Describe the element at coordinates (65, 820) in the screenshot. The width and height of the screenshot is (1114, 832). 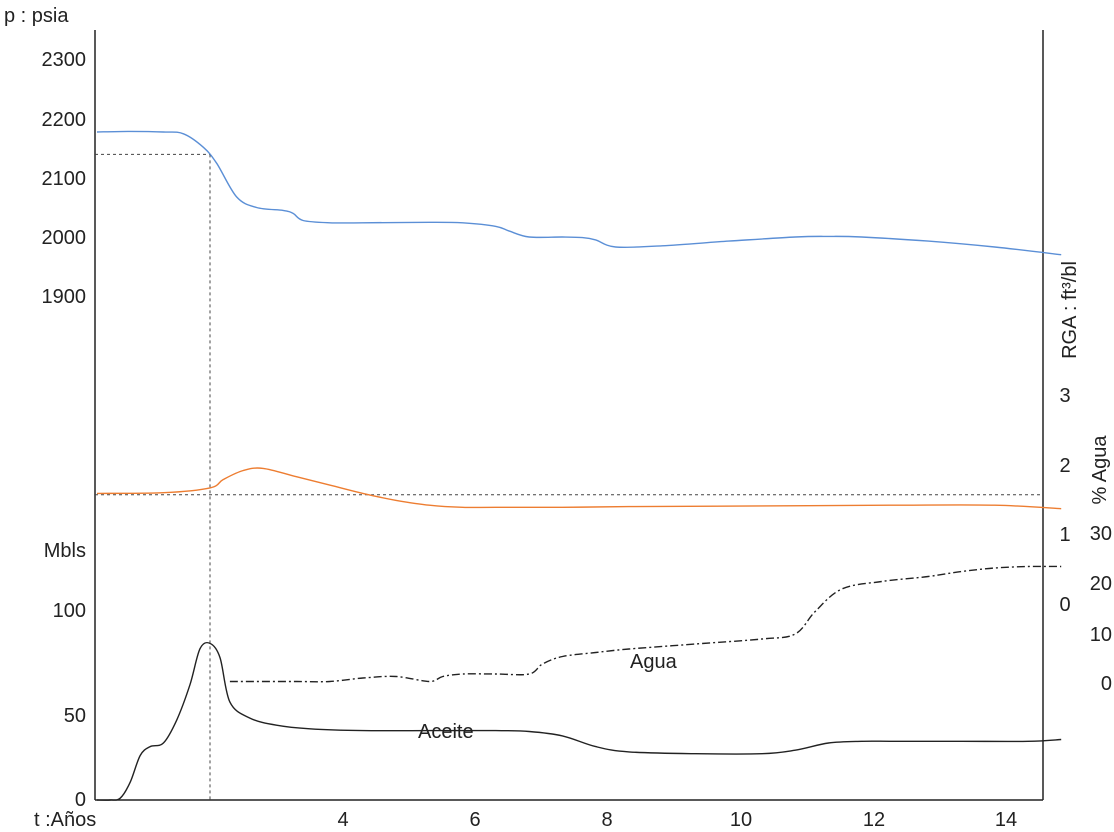
I see `x-axis-label: t :Años` at that location.